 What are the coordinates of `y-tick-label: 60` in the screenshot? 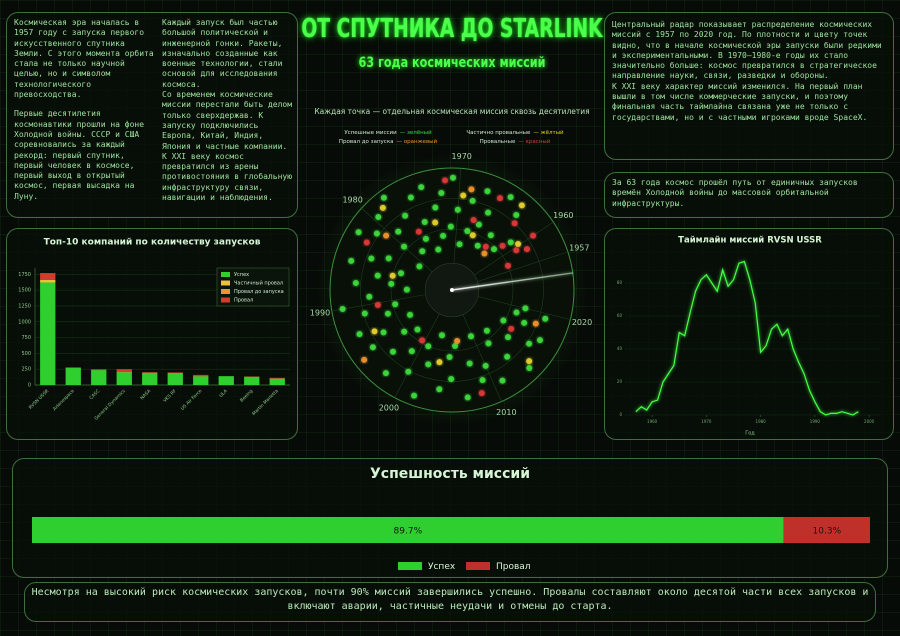 It's located at (620, 315).